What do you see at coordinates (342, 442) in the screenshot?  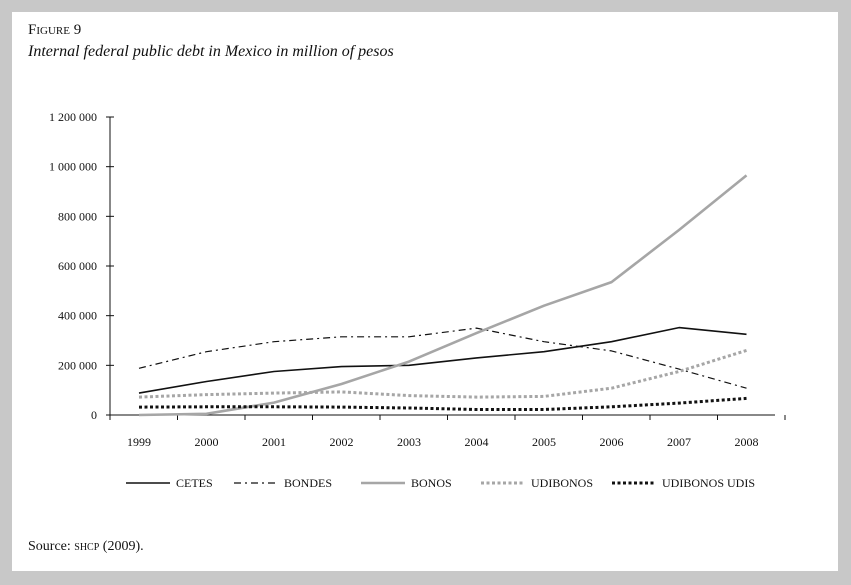 I see `x-tick-label: 2002` at bounding box center [342, 442].